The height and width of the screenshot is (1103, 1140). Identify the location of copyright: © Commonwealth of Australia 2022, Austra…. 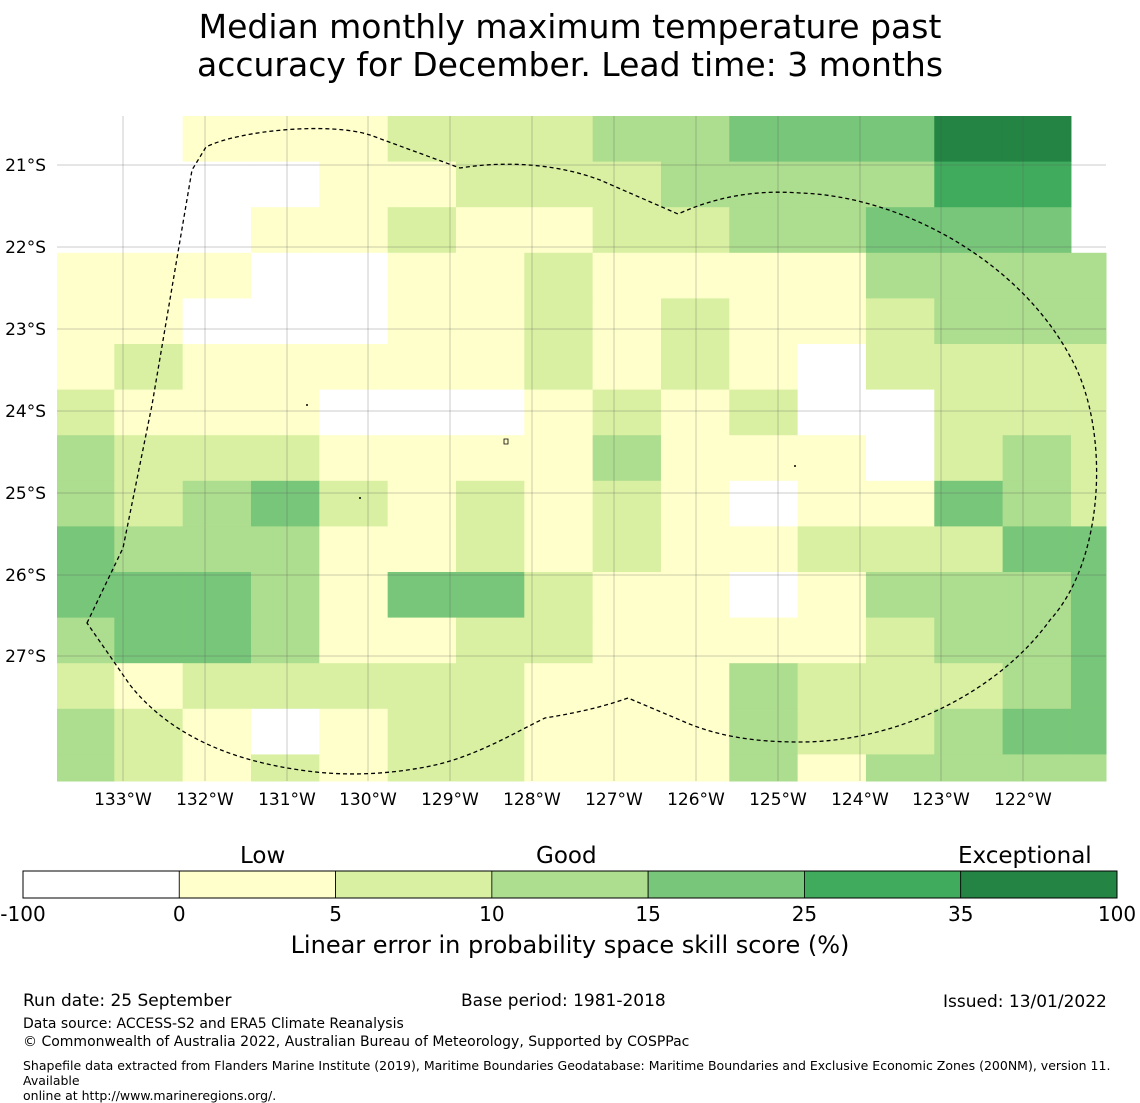
(356, 1042).